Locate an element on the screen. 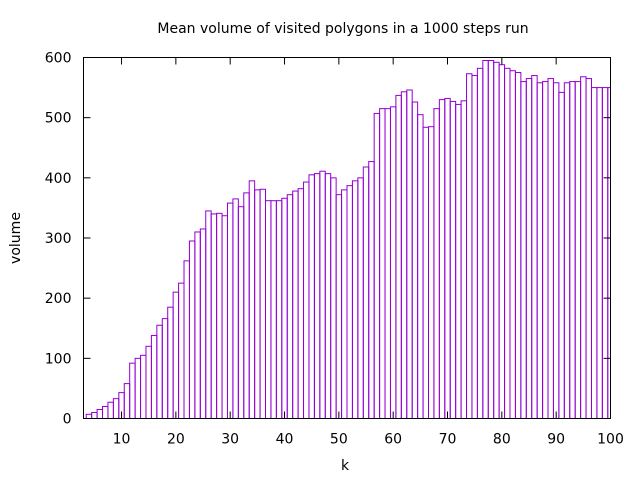  x-axis-label: k is located at coordinates (345, 466).